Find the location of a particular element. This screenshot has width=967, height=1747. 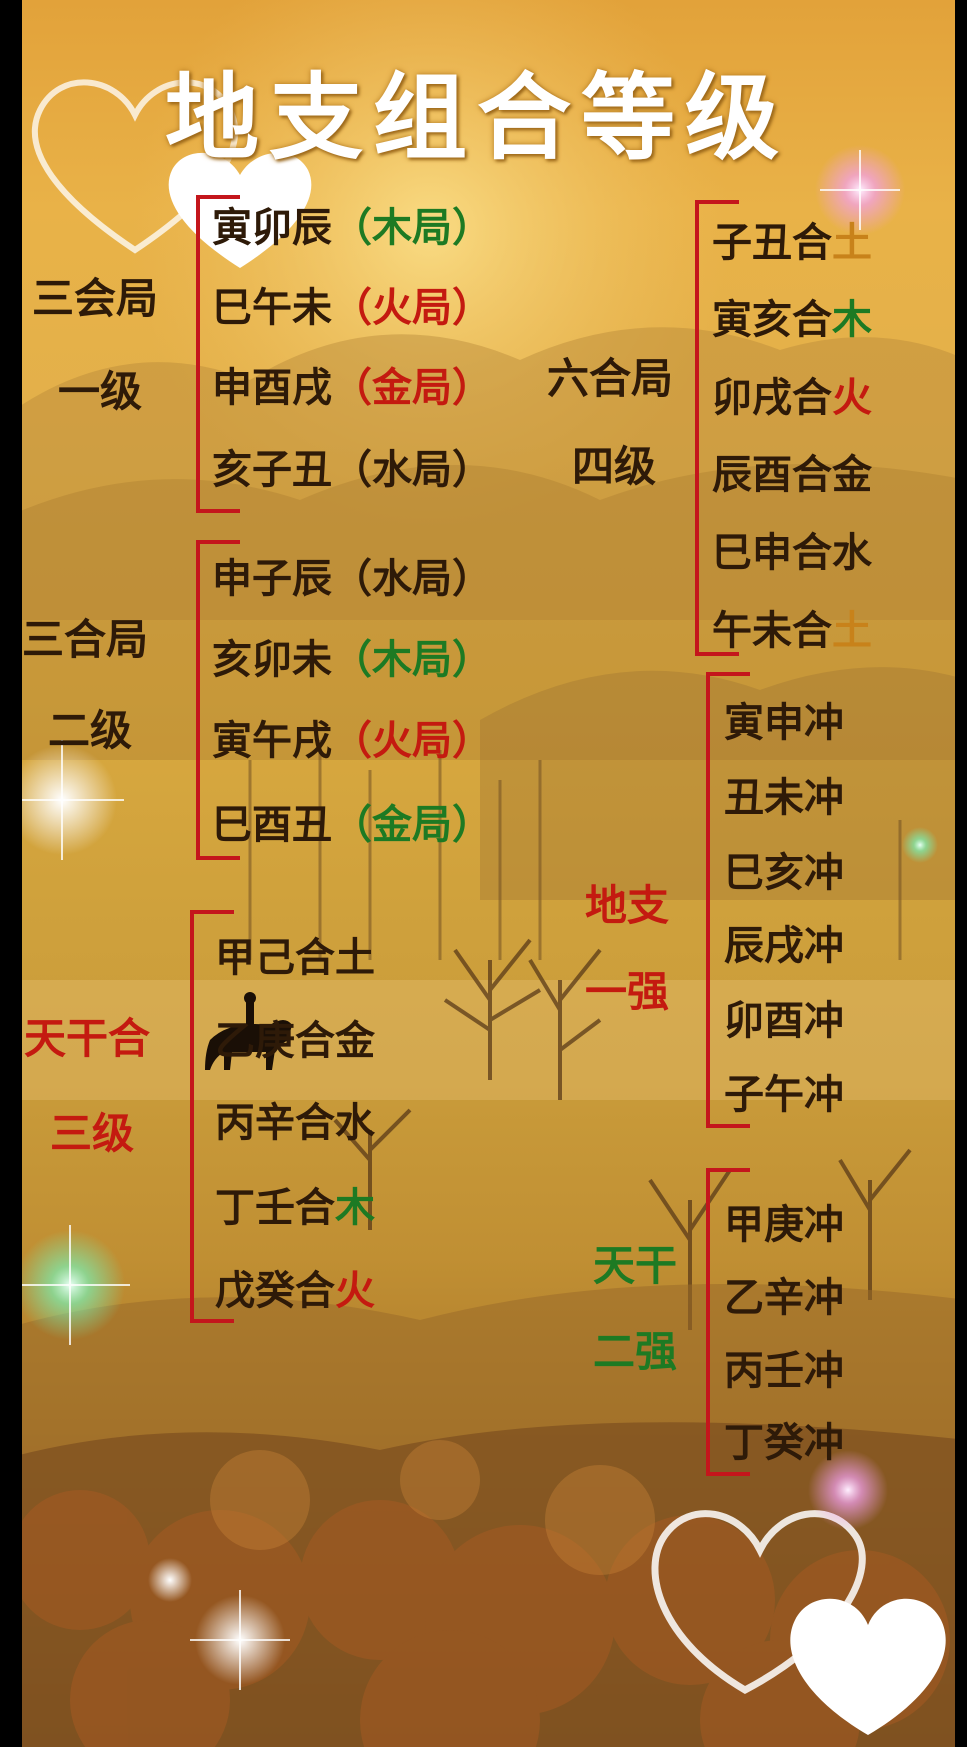

tiangan-he-item-3-pre: 丙辛合 is located at coordinates (275, 1123).